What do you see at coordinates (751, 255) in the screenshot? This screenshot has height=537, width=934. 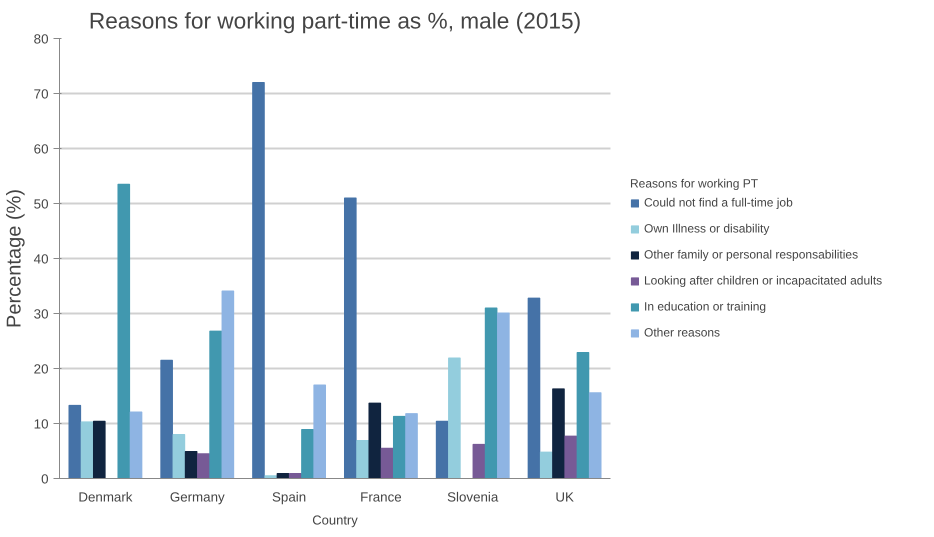 I see `legend-label: Other family or personal responsabilities` at bounding box center [751, 255].